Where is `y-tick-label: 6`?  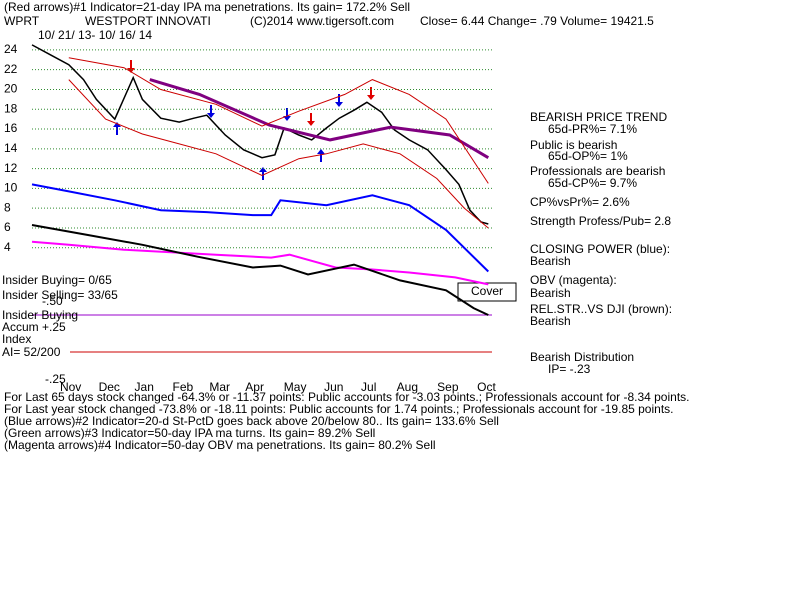 y-tick-label: 6 is located at coordinates (7, 227).